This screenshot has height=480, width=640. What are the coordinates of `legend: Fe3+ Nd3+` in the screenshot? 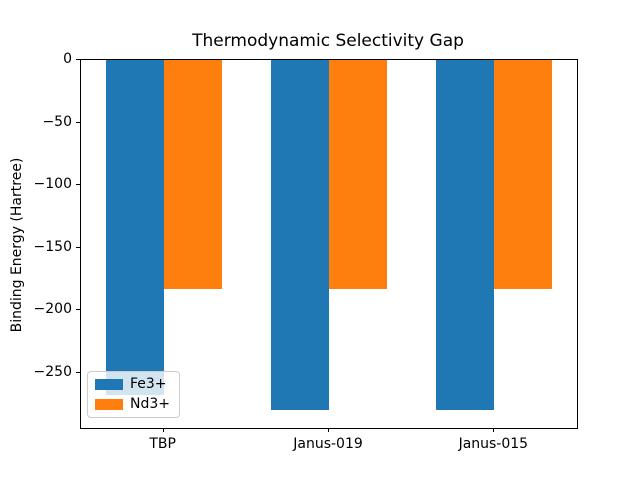 It's located at (133, 394).